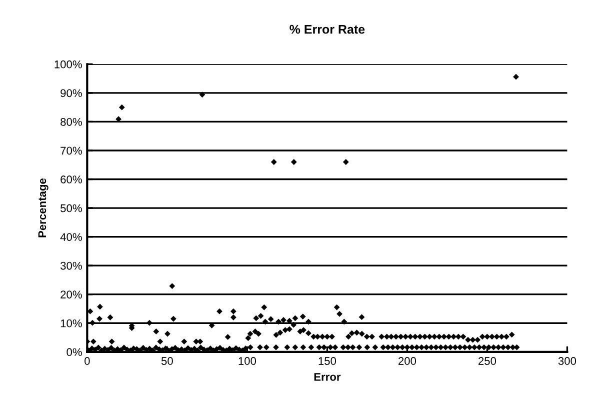 Image resolution: width=589 pixels, height=414 pixels. Describe the element at coordinates (87, 361) in the screenshot. I see `x-tick-label: 0` at that location.